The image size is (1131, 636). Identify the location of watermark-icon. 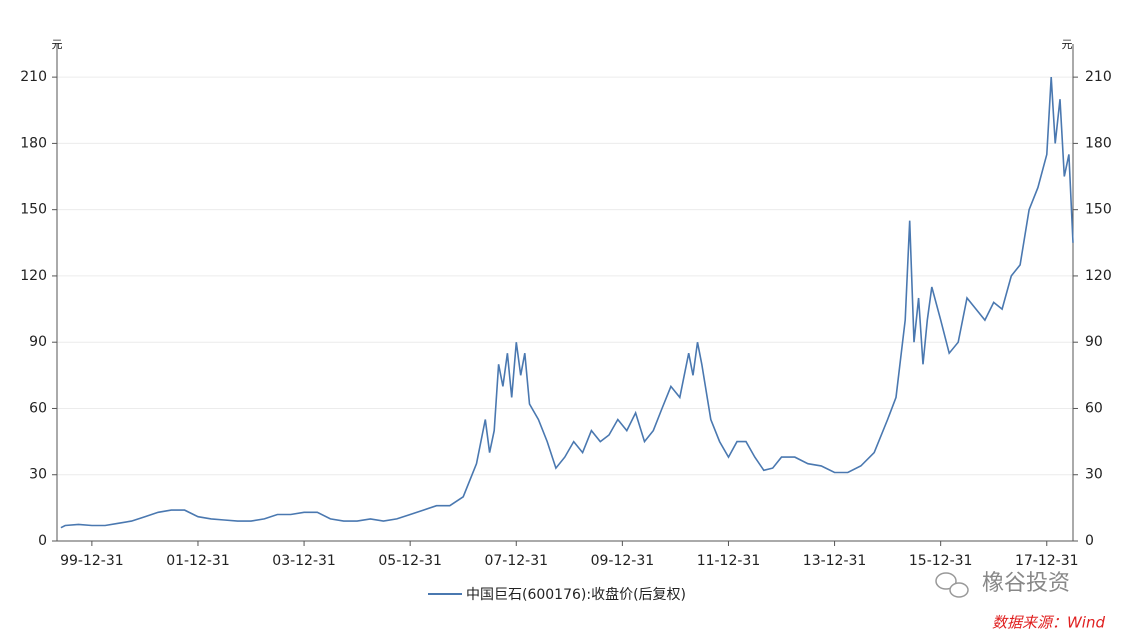
(952, 585).